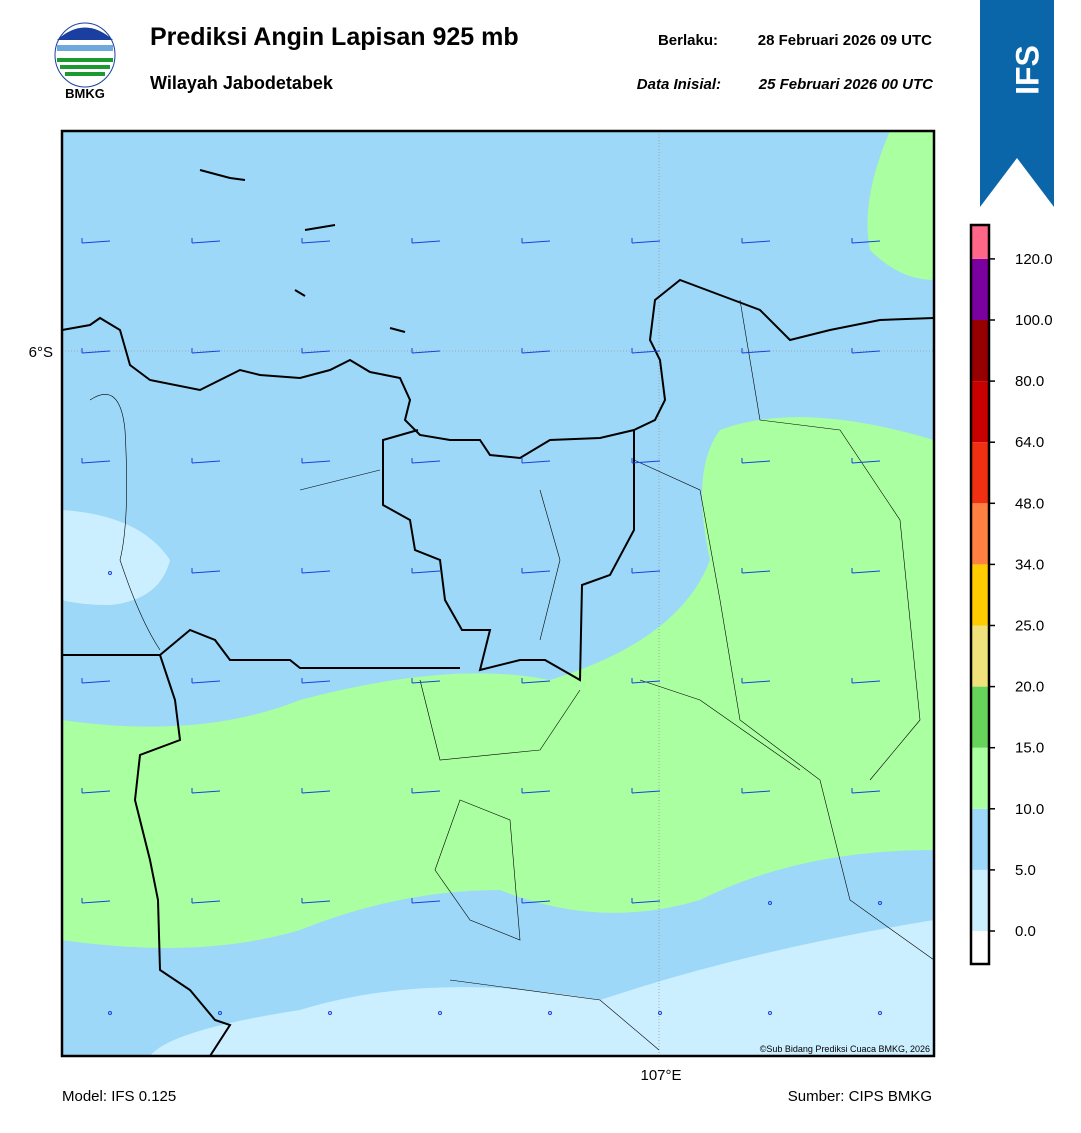 This screenshot has height=1133, width=1081. Describe the element at coordinates (242, 83) in the screenshot. I see `subtitle: Wilayah Jabodetabek` at that location.